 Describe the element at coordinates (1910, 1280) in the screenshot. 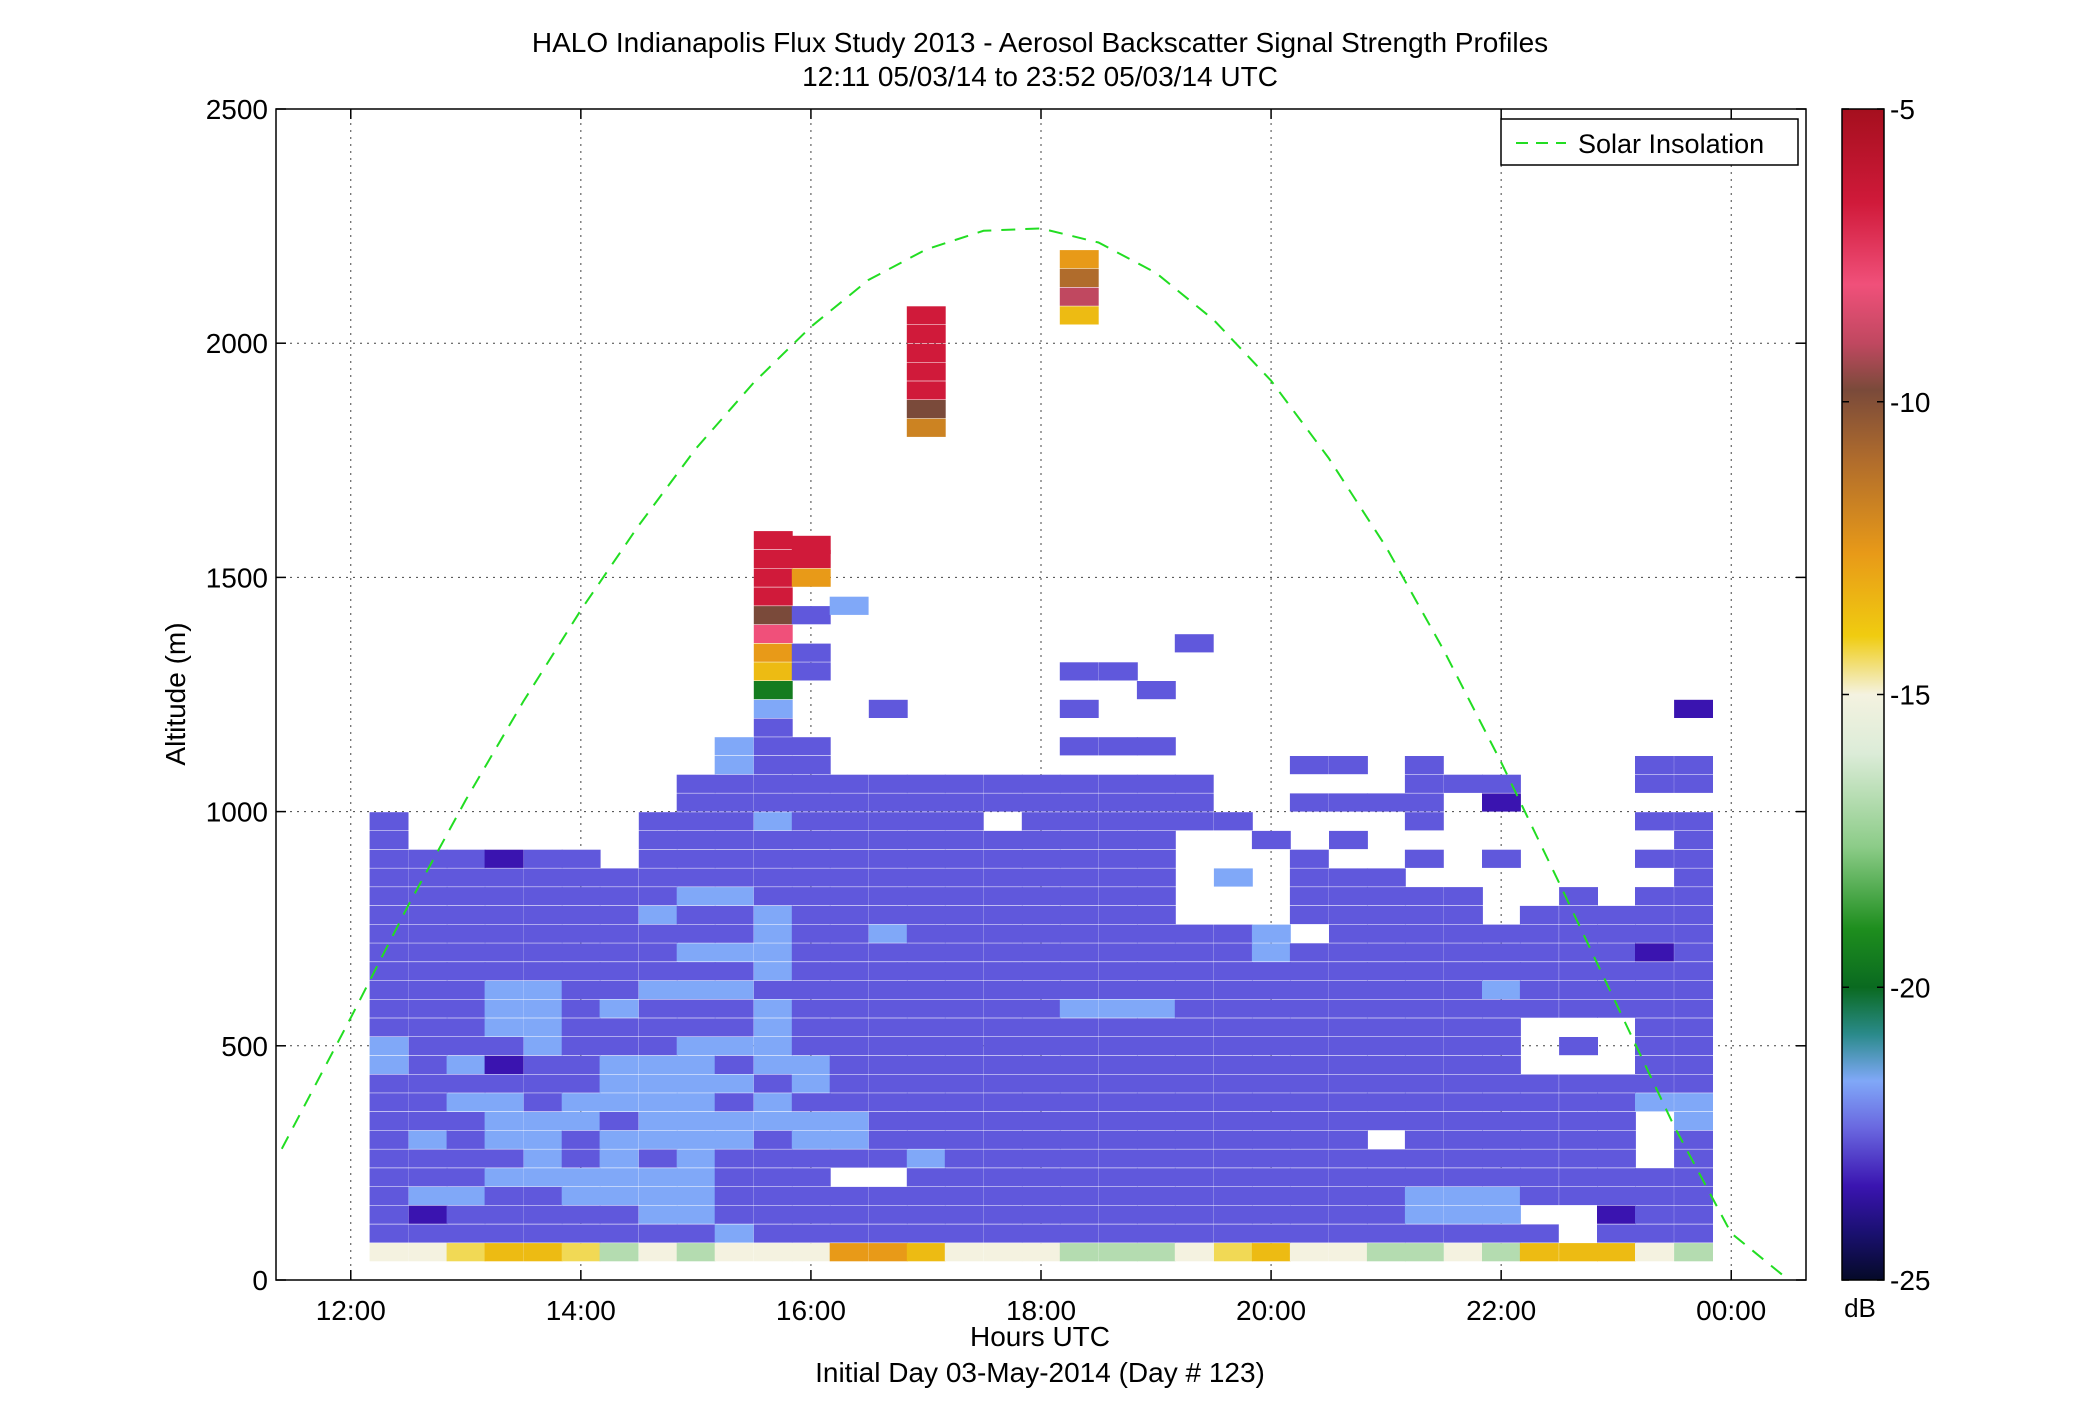

I see `colorbar-tick-label: -25` at that location.